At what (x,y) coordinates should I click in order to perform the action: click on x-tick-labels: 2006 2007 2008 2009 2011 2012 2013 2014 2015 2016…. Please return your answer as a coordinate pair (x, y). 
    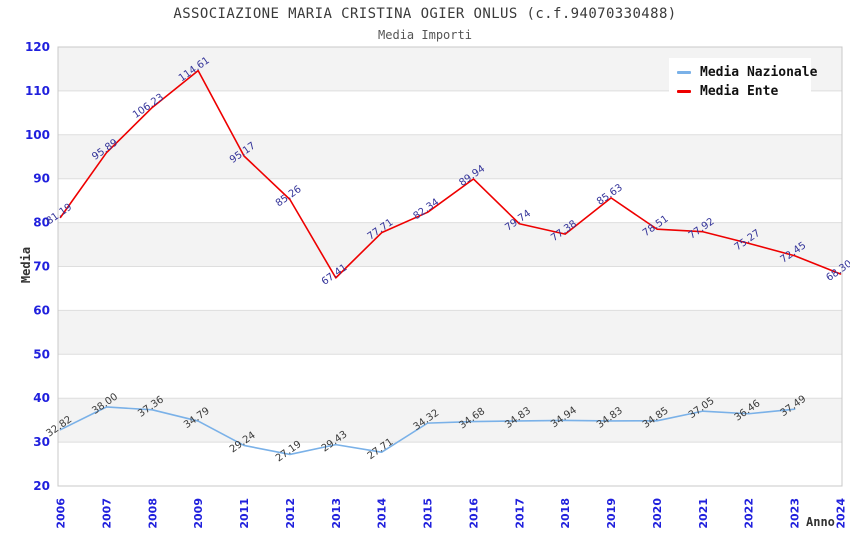
    Looking at the image, I should click on (451, 513).